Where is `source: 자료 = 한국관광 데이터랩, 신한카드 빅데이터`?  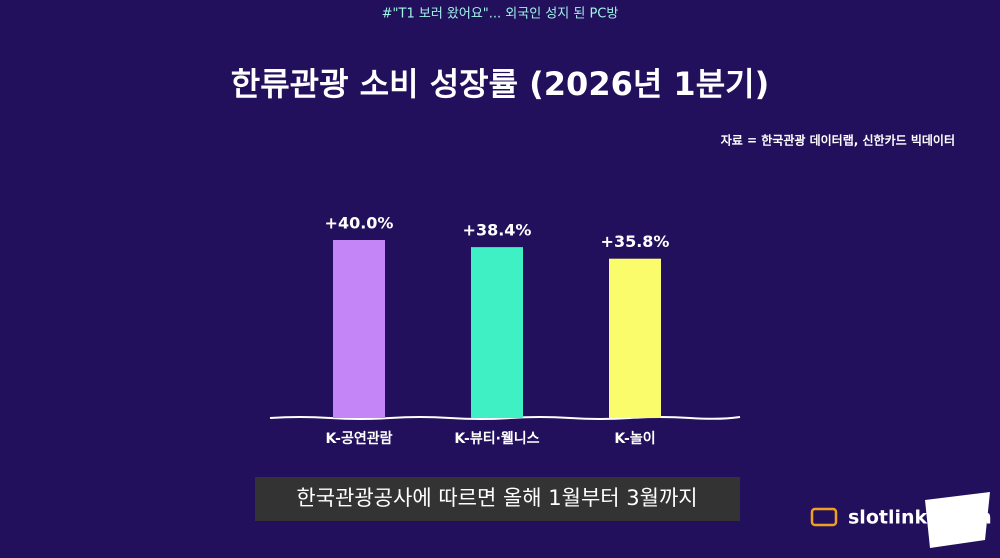 source: 자료 = 한국관광 데이터랩, 신한카드 빅데이터 is located at coordinates (838, 140).